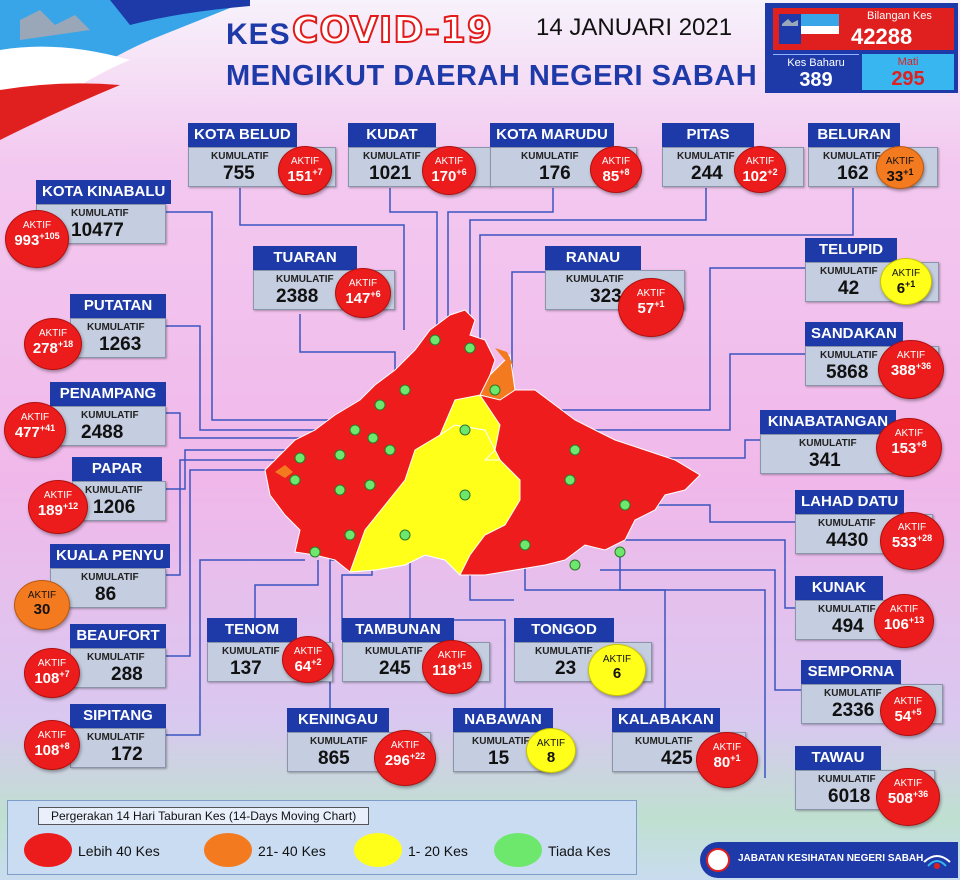 This screenshot has width=960, height=880. What do you see at coordinates (334, 758) in the screenshot?
I see `cumulative-value: 865` at bounding box center [334, 758].